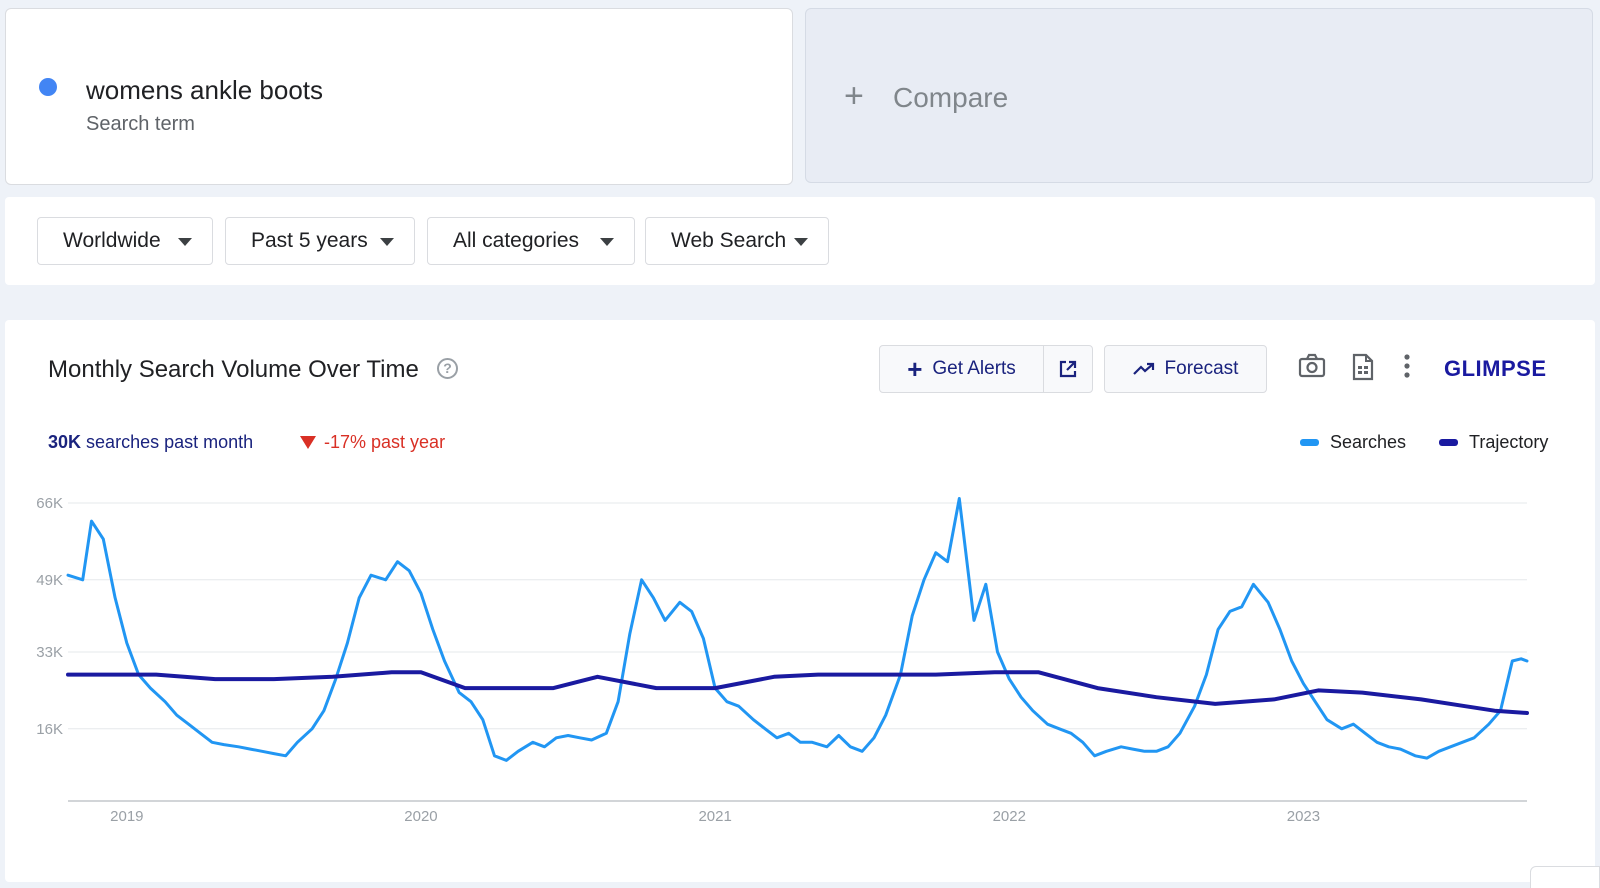 The width and height of the screenshot is (1600, 888). Describe the element at coordinates (1199, 95) in the screenshot. I see `compare-button: + Compare` at that location.